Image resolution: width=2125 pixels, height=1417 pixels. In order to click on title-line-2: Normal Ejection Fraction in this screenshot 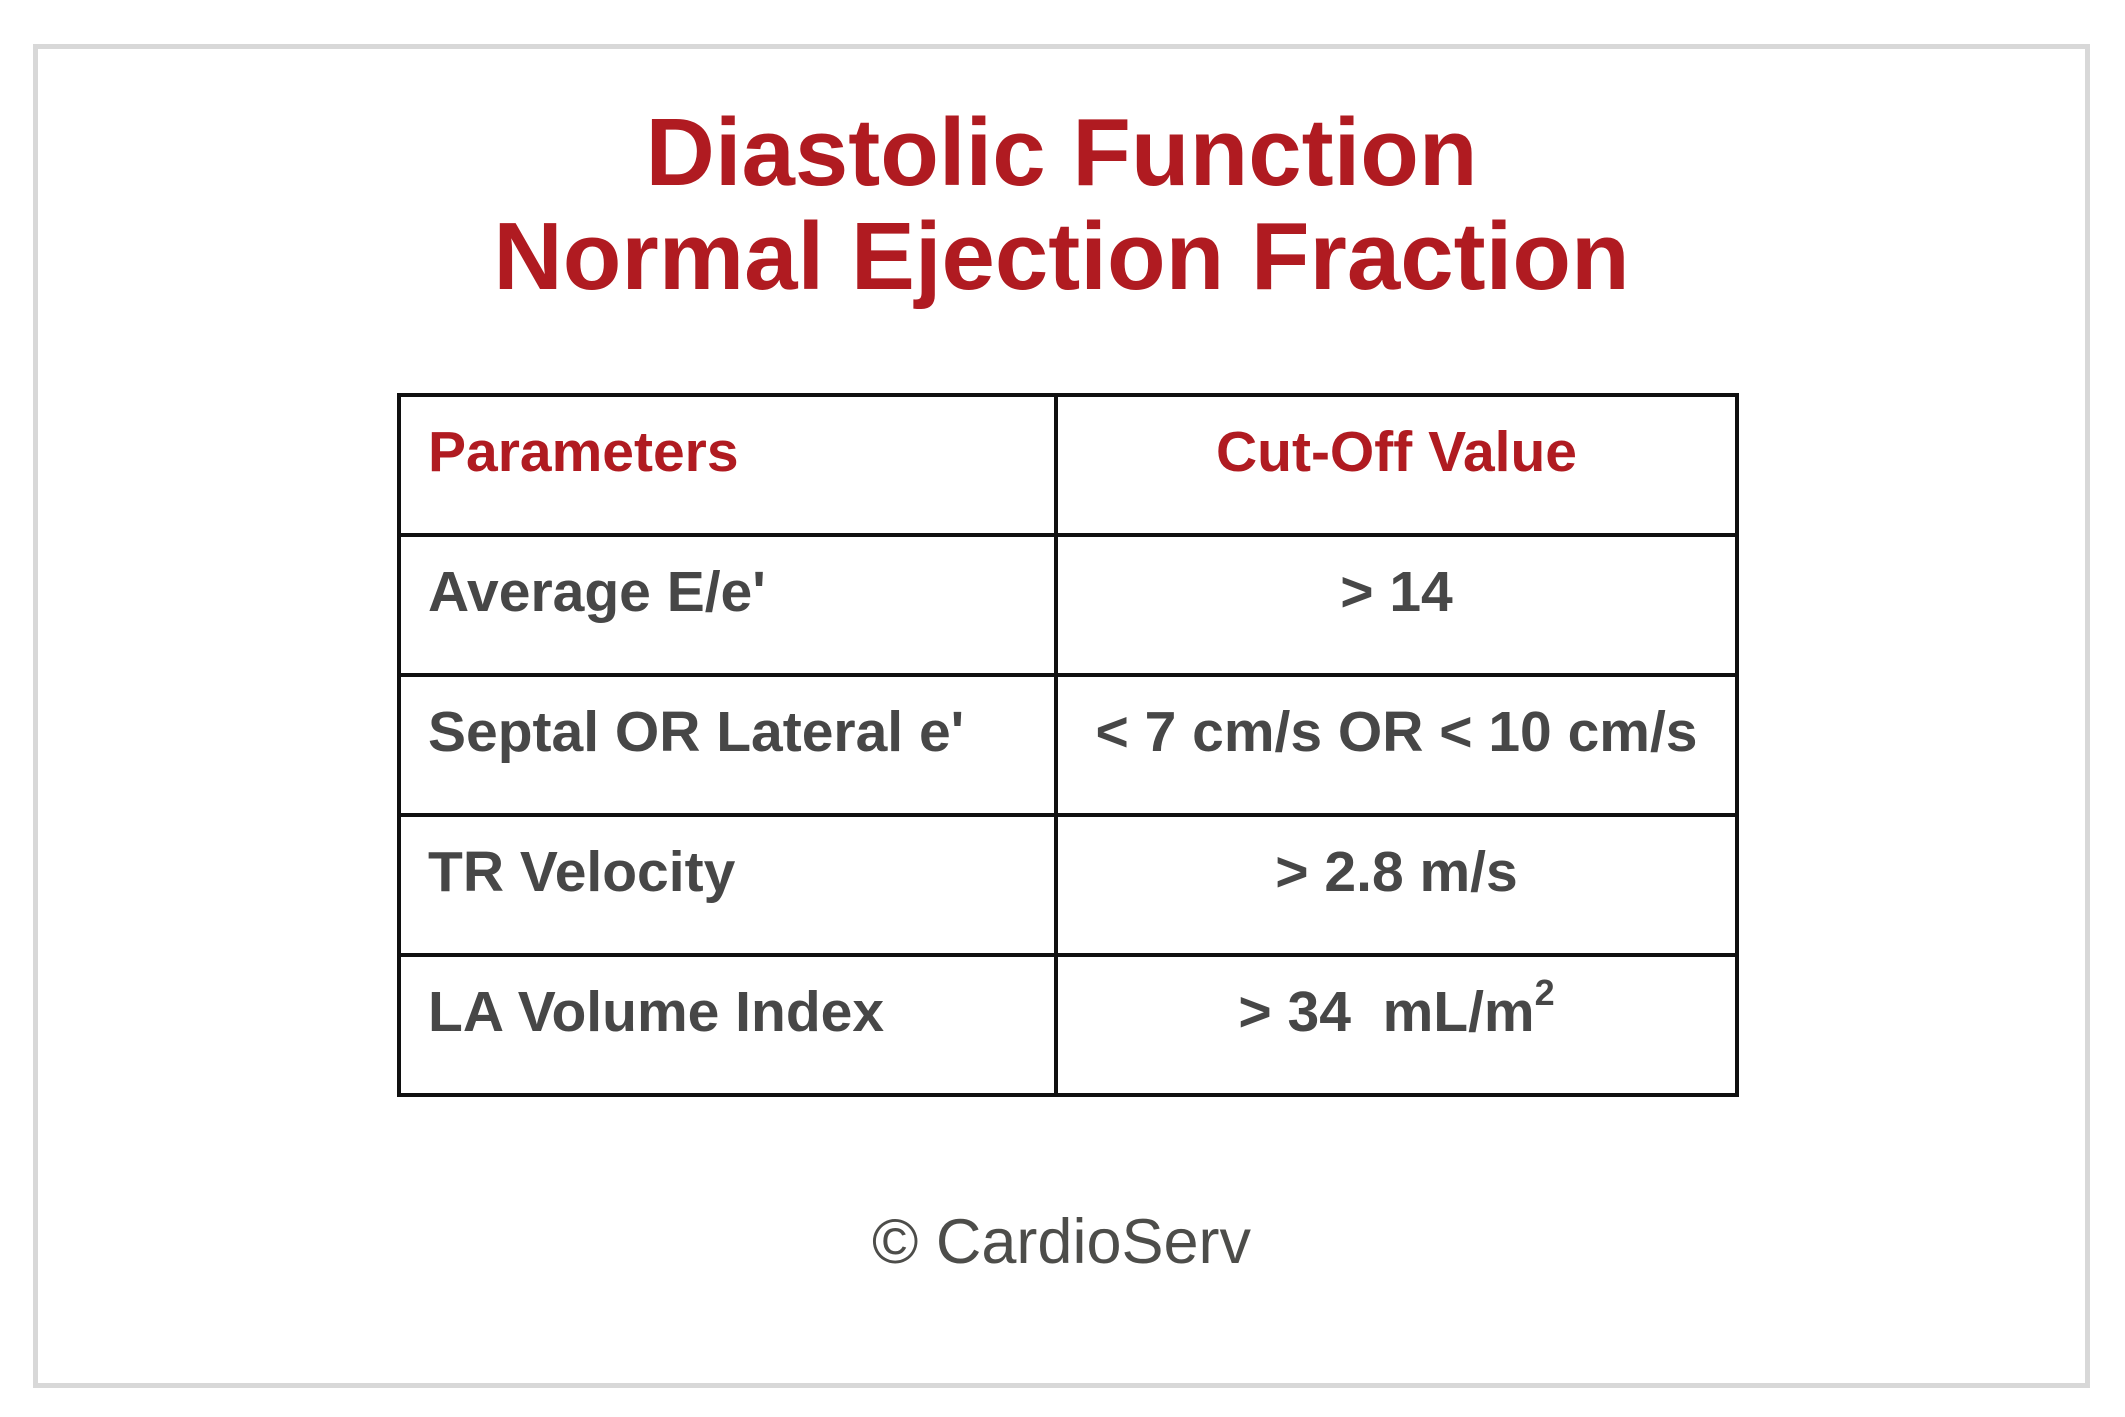, I will do `click(1061, 256)`.